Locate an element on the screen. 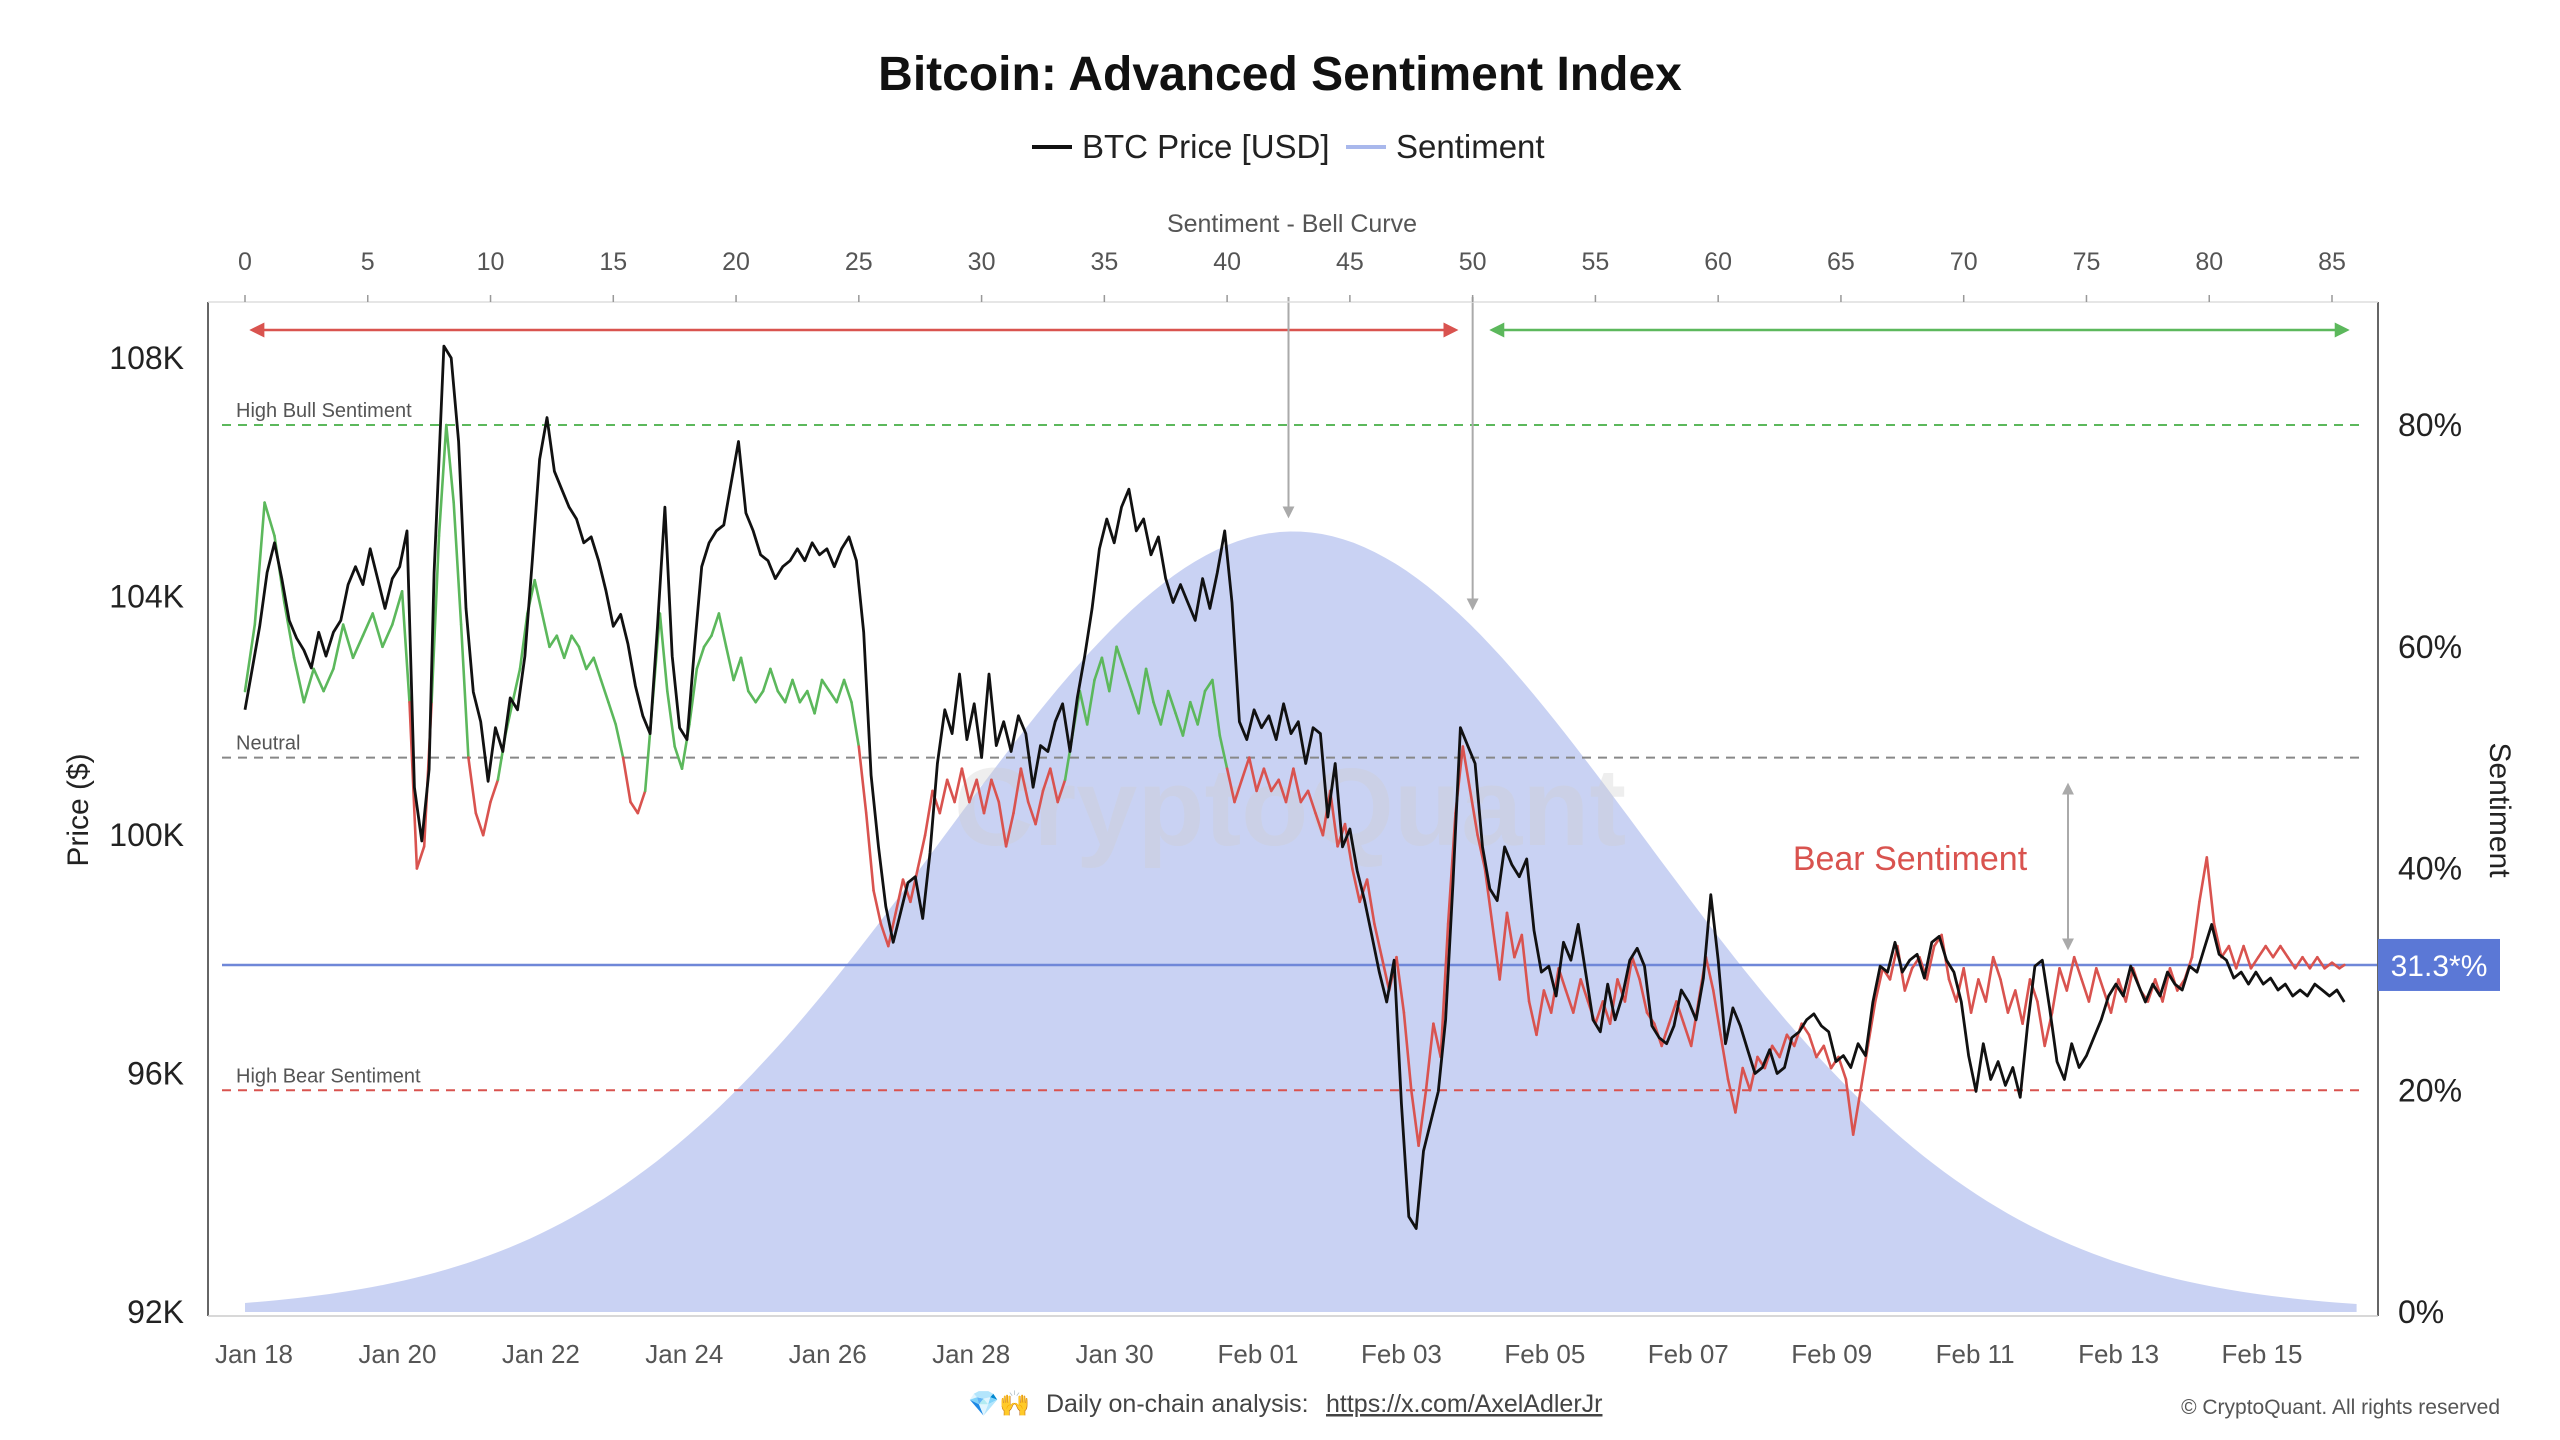 The image size is (2560, 1440). y-left-tick-label-4: 92K is located at coordinates (155, 1312).